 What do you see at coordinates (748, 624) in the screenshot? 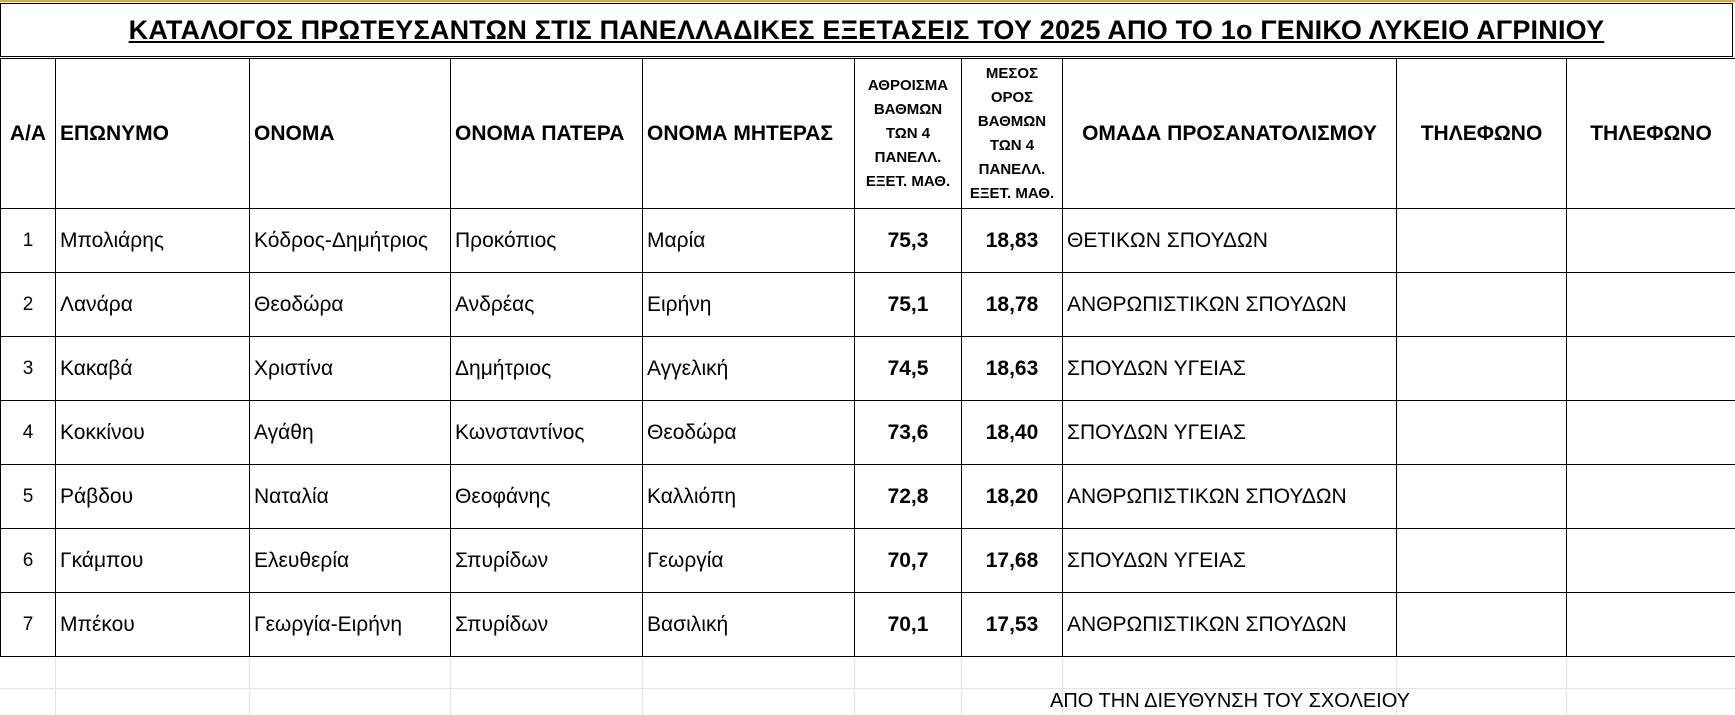
I see `cell-mother-name: Βασιλική` at bounding box center [748, 624].